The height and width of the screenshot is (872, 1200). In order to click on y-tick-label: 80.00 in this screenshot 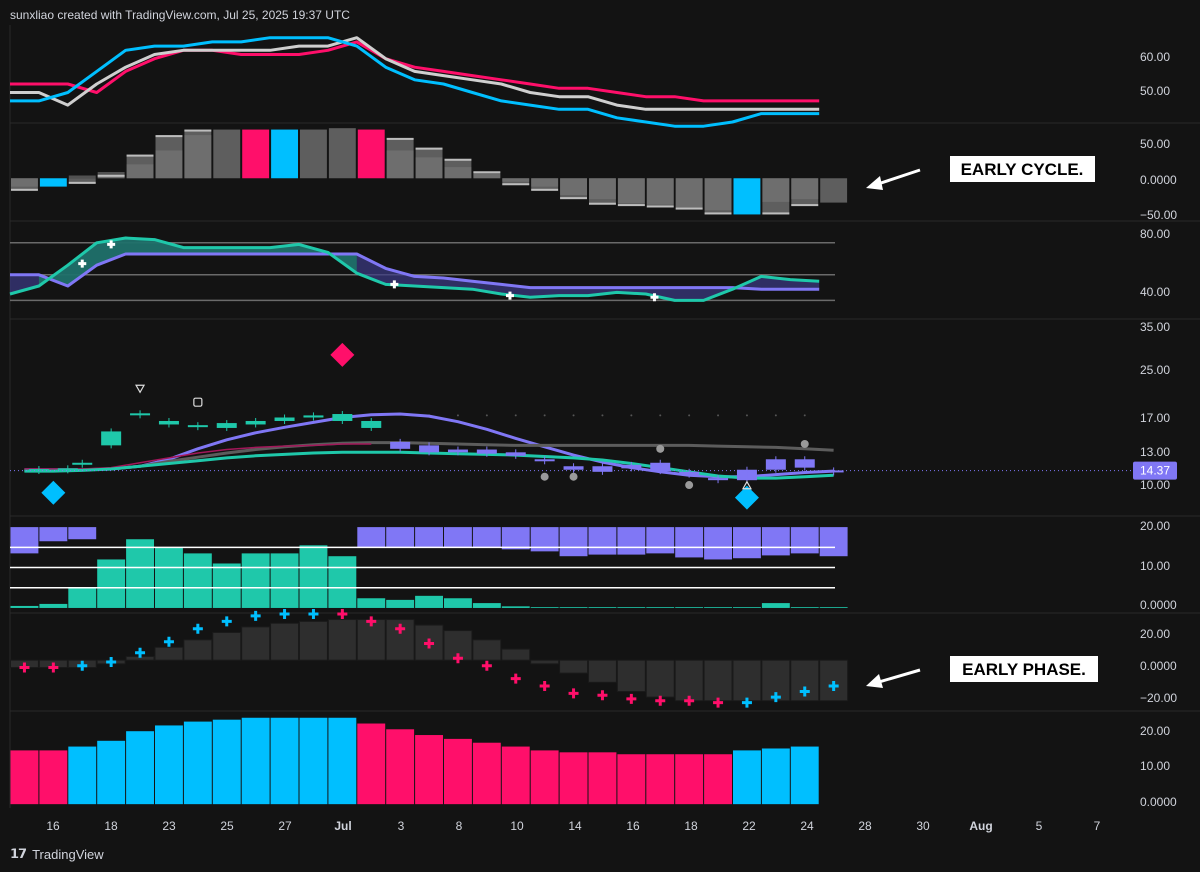, I will do `click(1155, 234)`.